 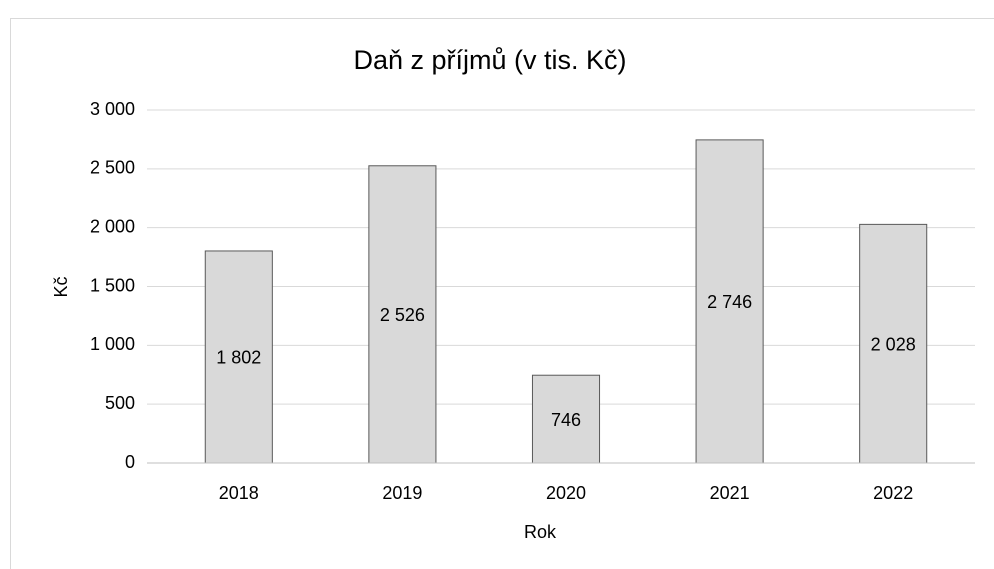 I want to click on x-tick-label: 2021, so click(x=730, y=493).